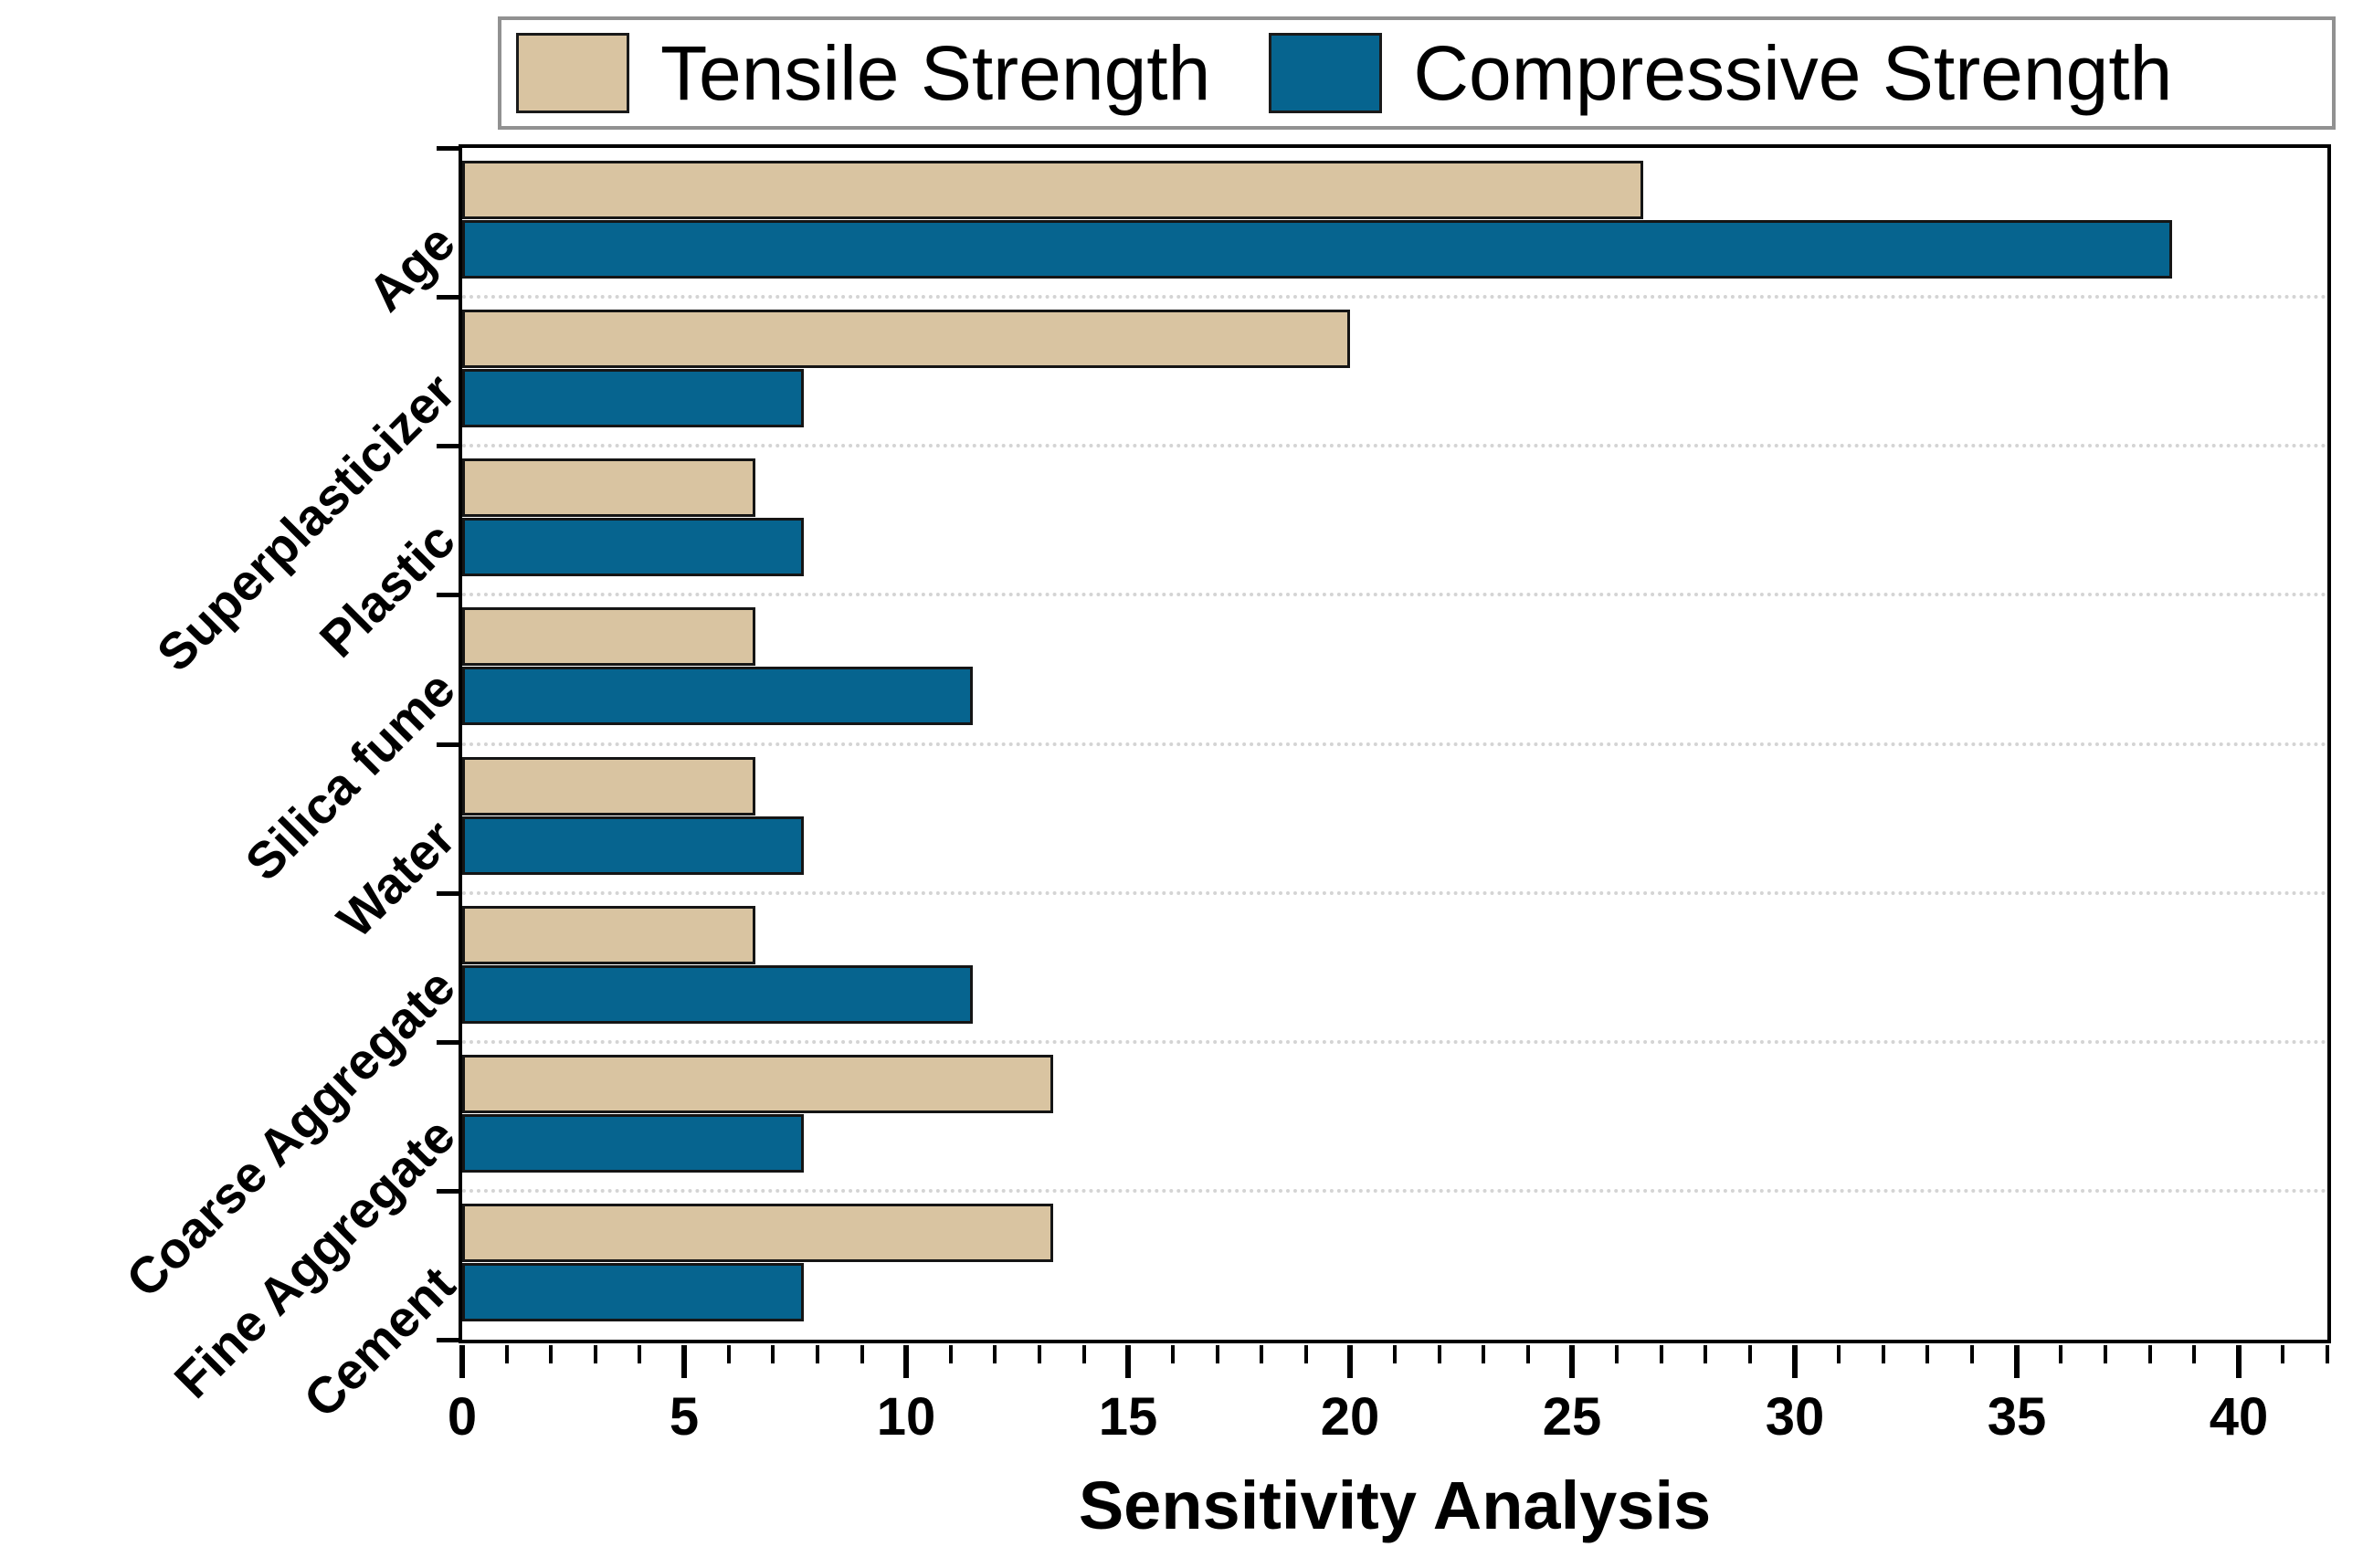  Describe the element at coordinates (1326, 73) in the screenshot. I see `legend-swatch-compressive-strength` at that location.